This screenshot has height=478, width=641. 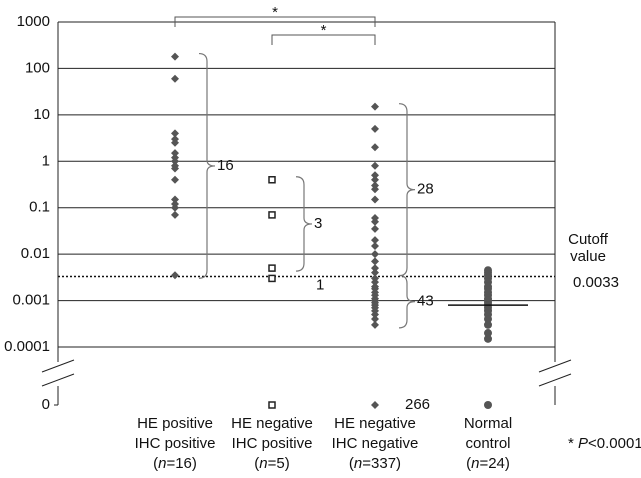 I want to click on y-tick-label: 0.0001, so click(x=27, y=346).